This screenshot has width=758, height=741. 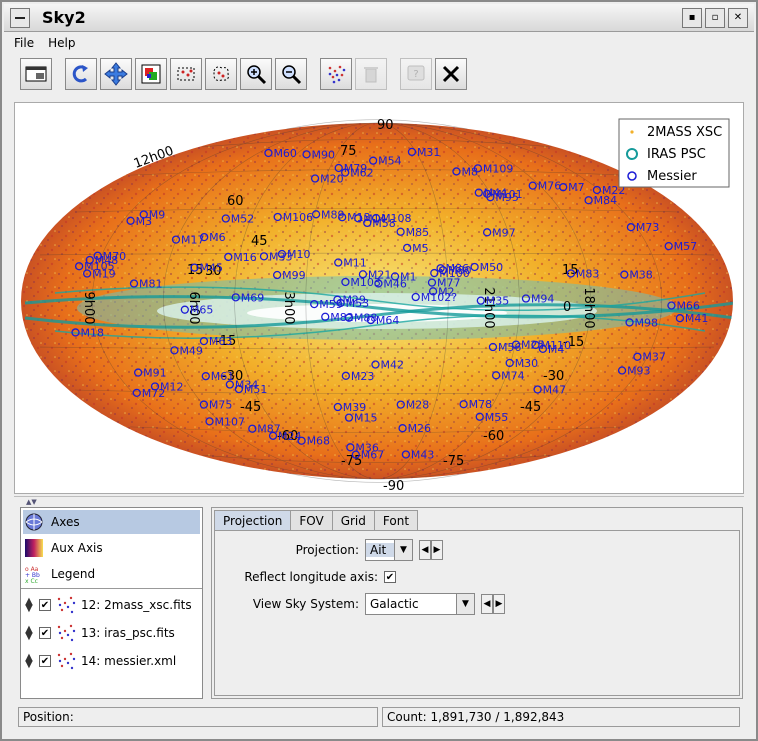 What do you see at coordinates (48, 717) in the screenshot?
I see `position-label: Position:` at bounding box center [48, 717].